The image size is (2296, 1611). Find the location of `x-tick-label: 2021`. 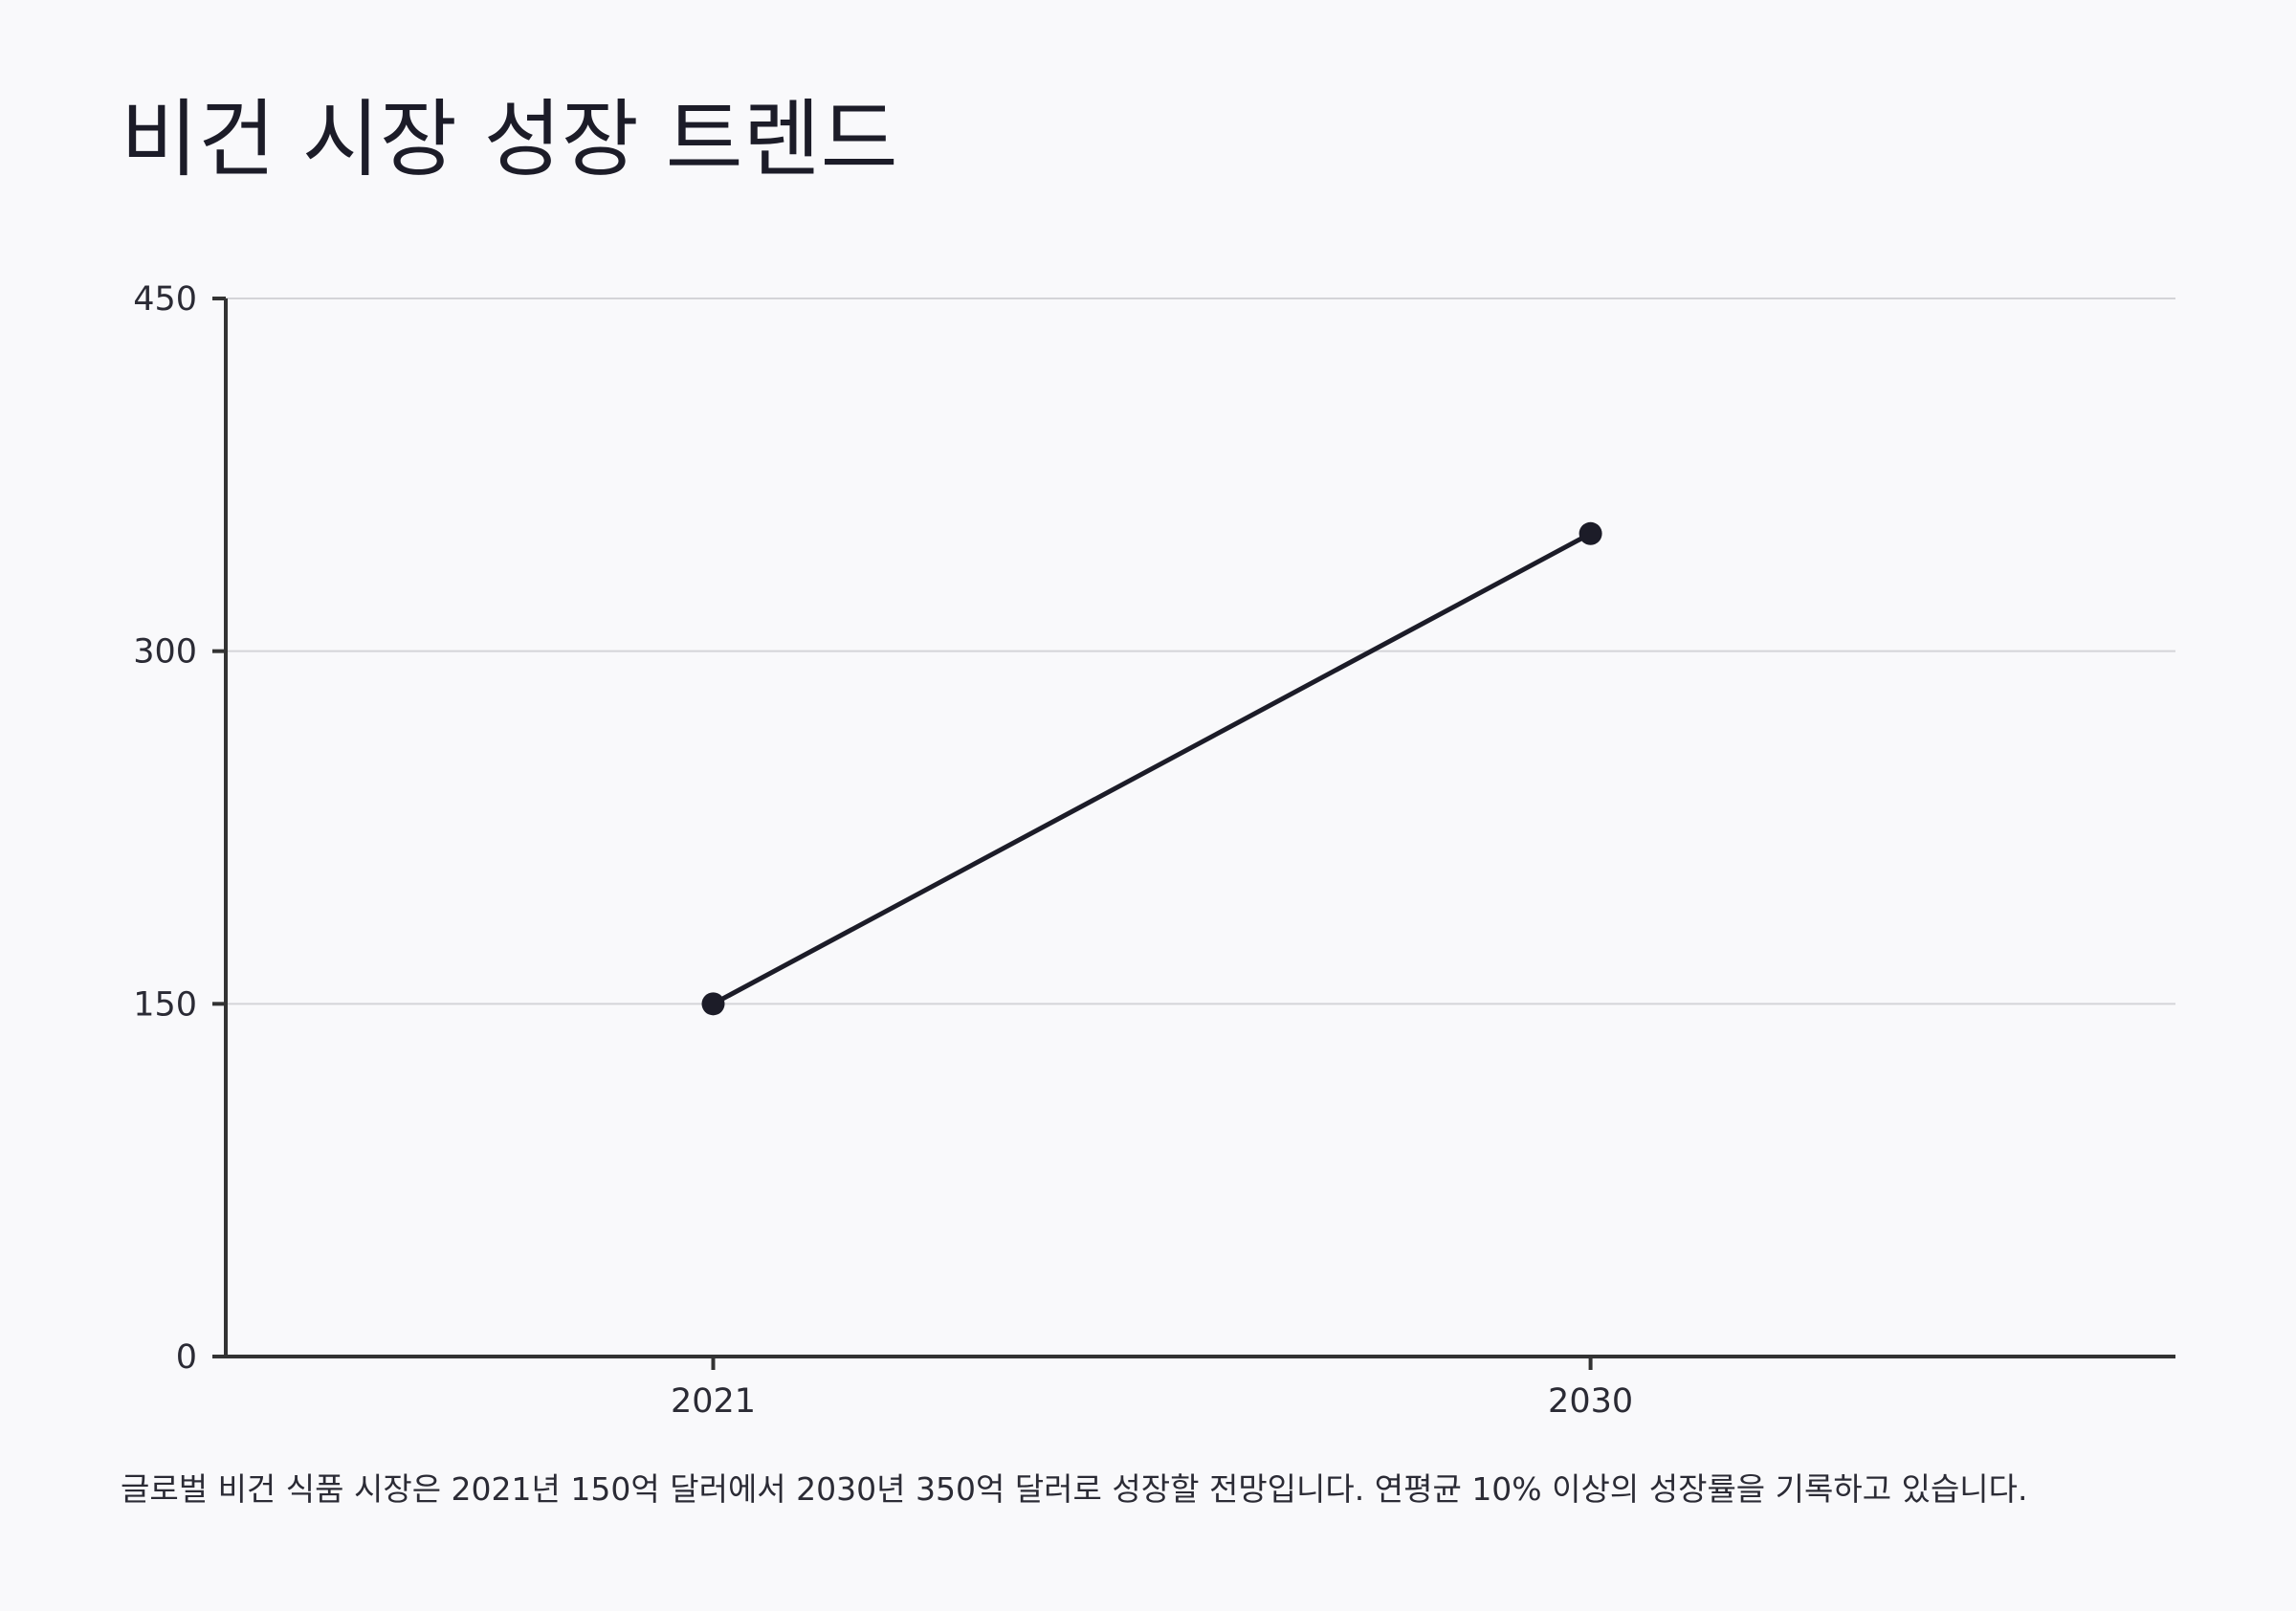

x-tick-label: 2021 is located at coordinates (713, 1401).